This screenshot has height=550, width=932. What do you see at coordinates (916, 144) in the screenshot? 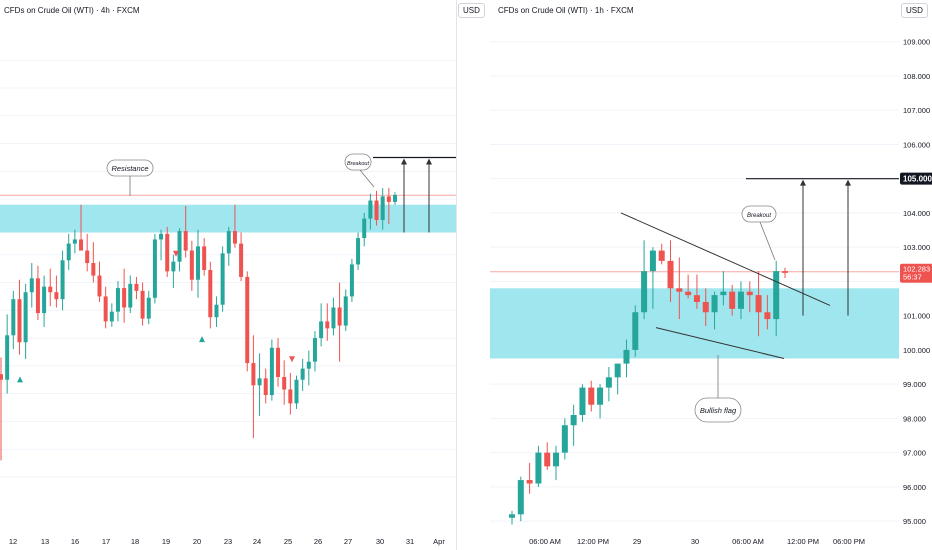
I see `y-tick-label: 106.000` at bounding box center [916, 144].